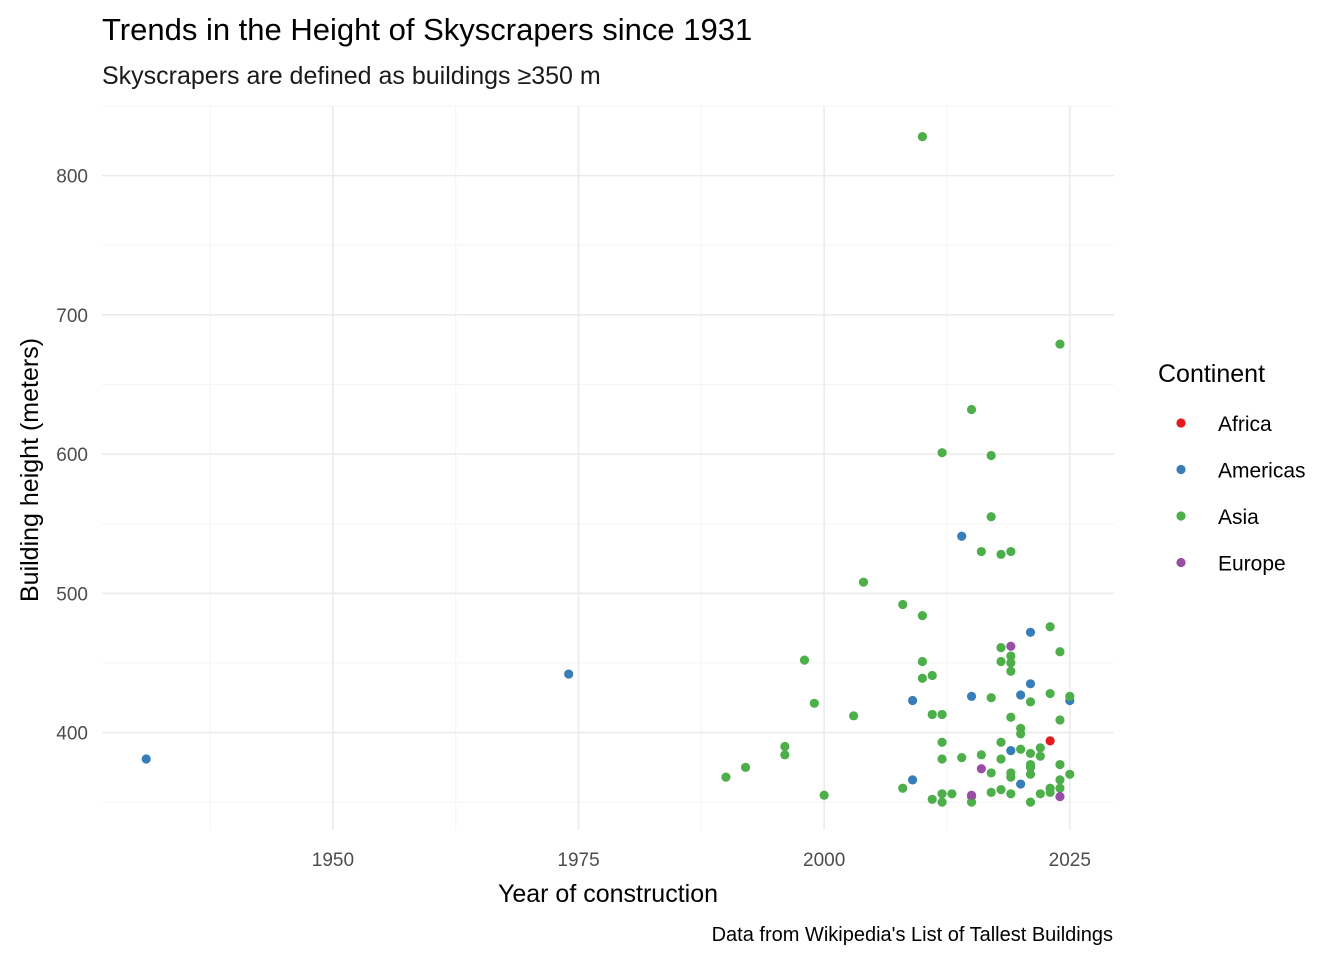 This screenshot has width=1344, height=960. Describe the element at coordinates (72, 734) in the screenshot. I see `y-tick-label: 400` at that location.